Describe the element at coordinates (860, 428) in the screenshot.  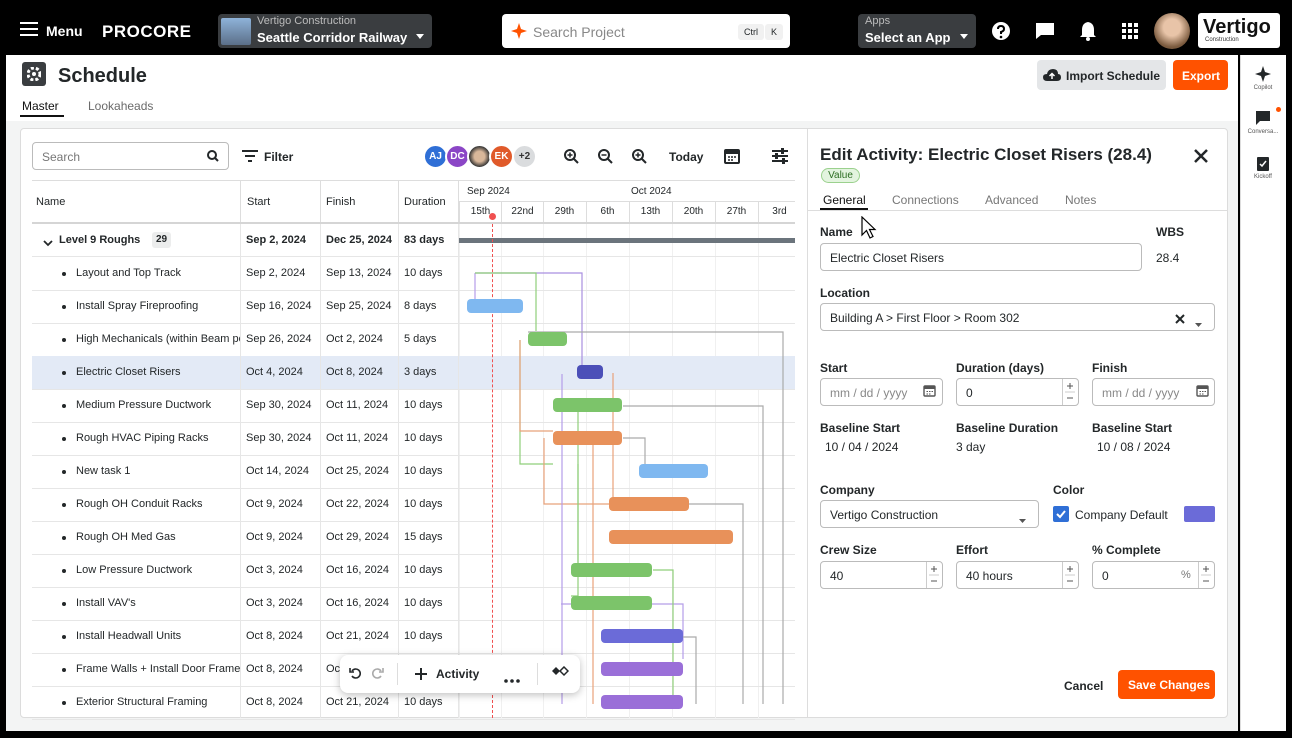
I see `field-label: Baseline Start` at that location.